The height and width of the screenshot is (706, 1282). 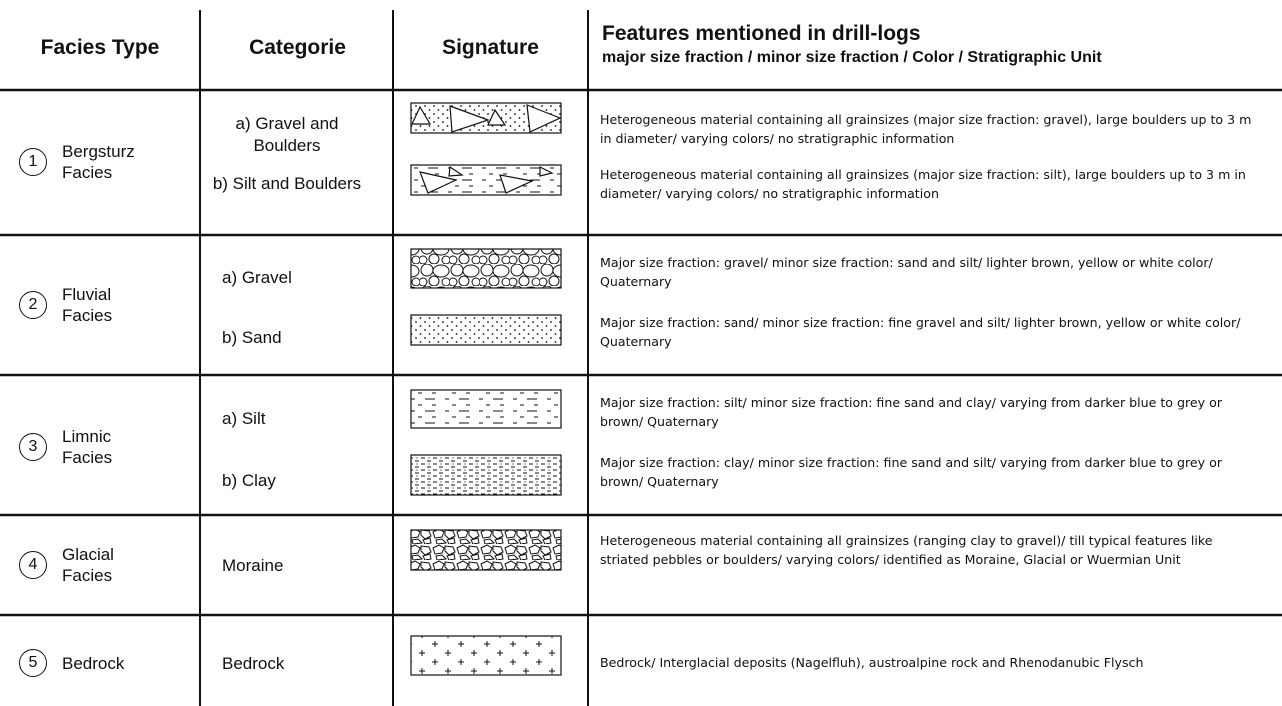 What do you see at coordinates (33, 305) in the screenshot?
I see `row-number: 2` at bounding box center [33, 305].